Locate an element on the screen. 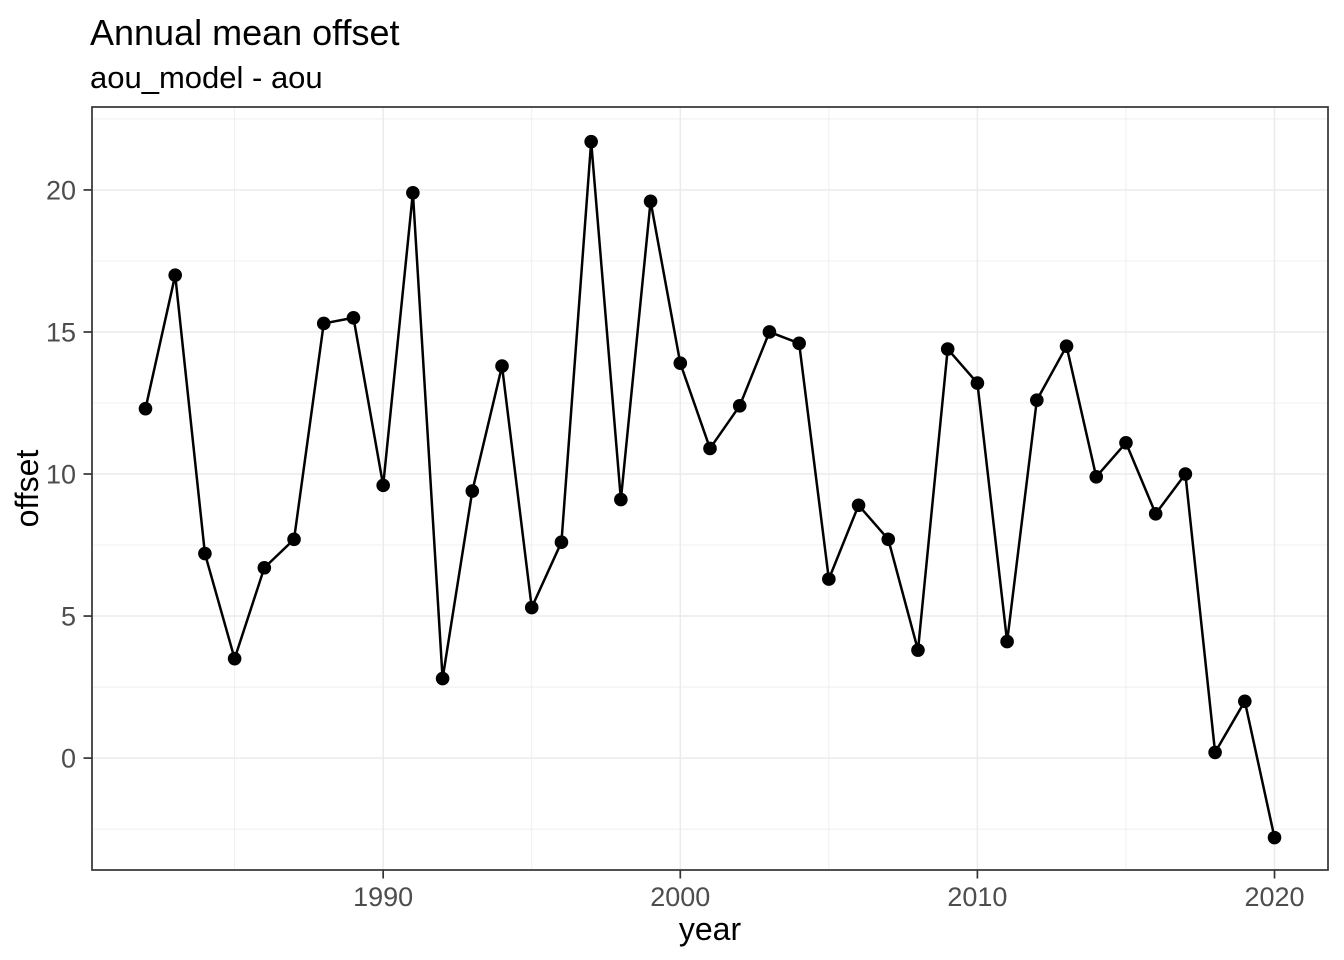  x-axis-title: year is located at coordinates (710, 929).